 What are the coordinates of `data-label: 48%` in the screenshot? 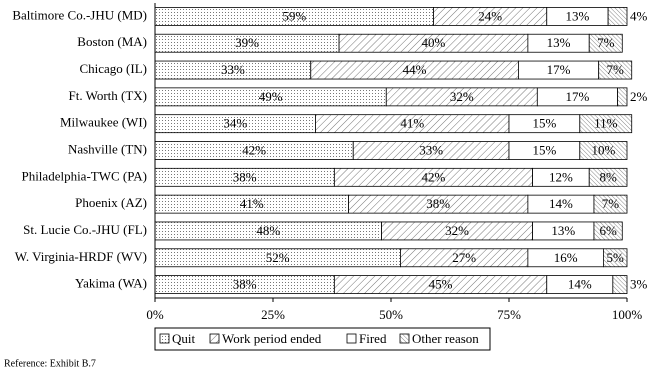 It's located at (268, 230).